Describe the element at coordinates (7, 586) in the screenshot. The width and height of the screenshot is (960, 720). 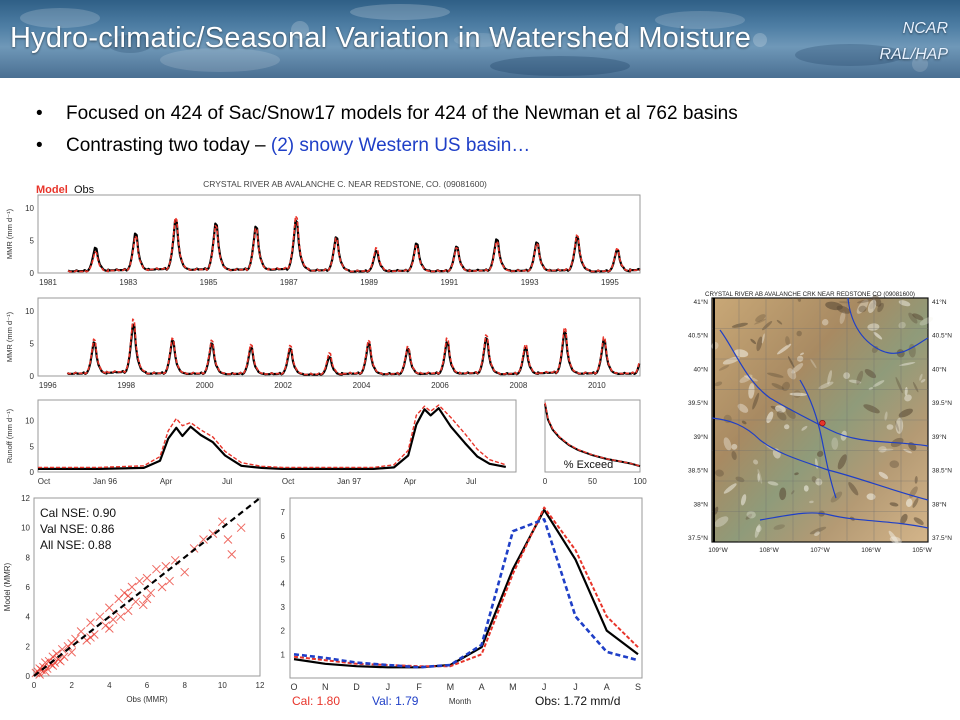
I see `scatter-ylabel: Model (MMR)` at that location.